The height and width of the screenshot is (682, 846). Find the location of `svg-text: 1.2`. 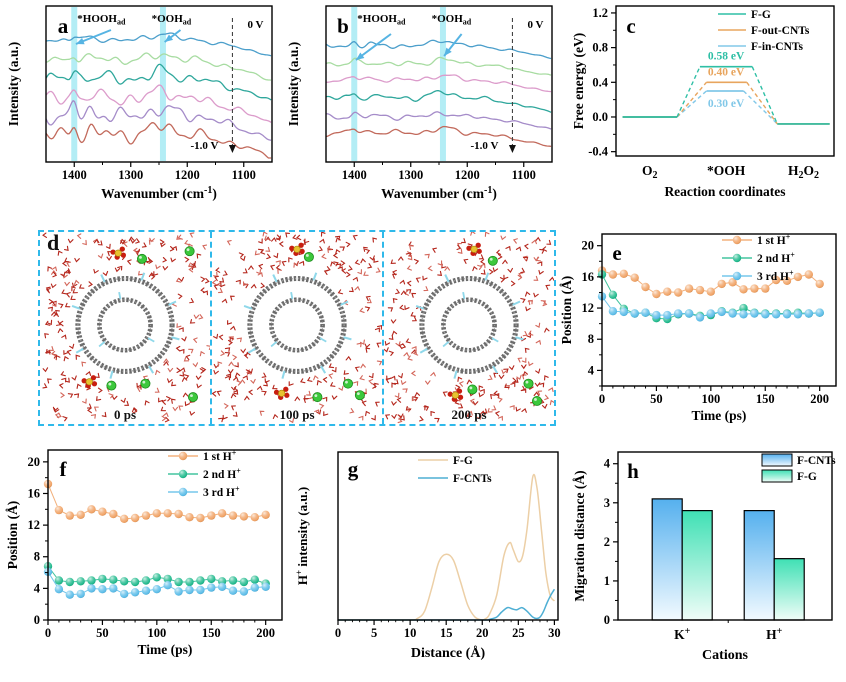

svg-text: 1.2 is located at coordinates (600, 13).